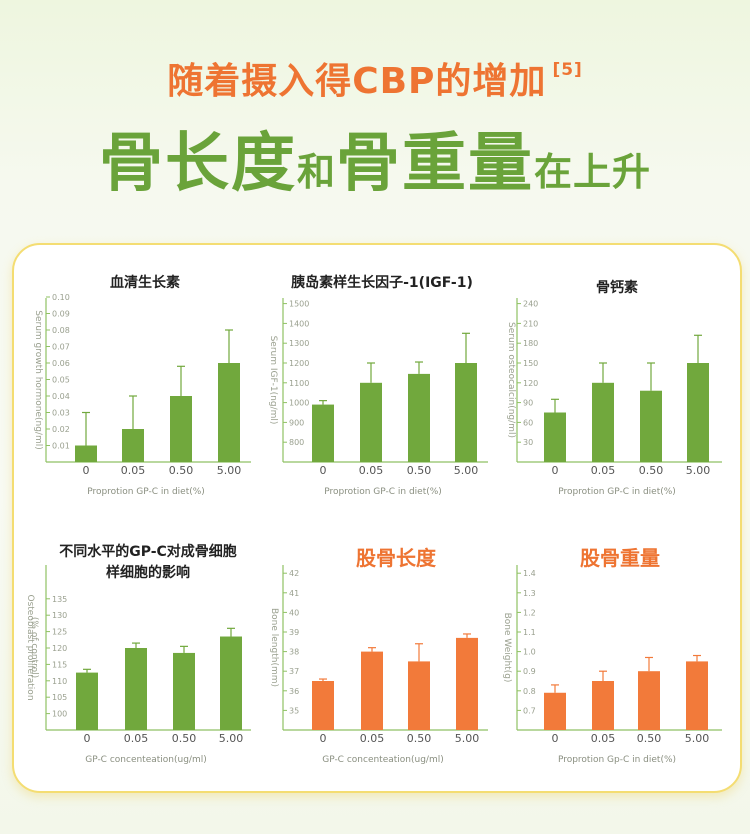  What do you see at coordinates (617, 287) in the screenshot?
I see `chart-title: 骨钙素` at bounding box center [617, 287].